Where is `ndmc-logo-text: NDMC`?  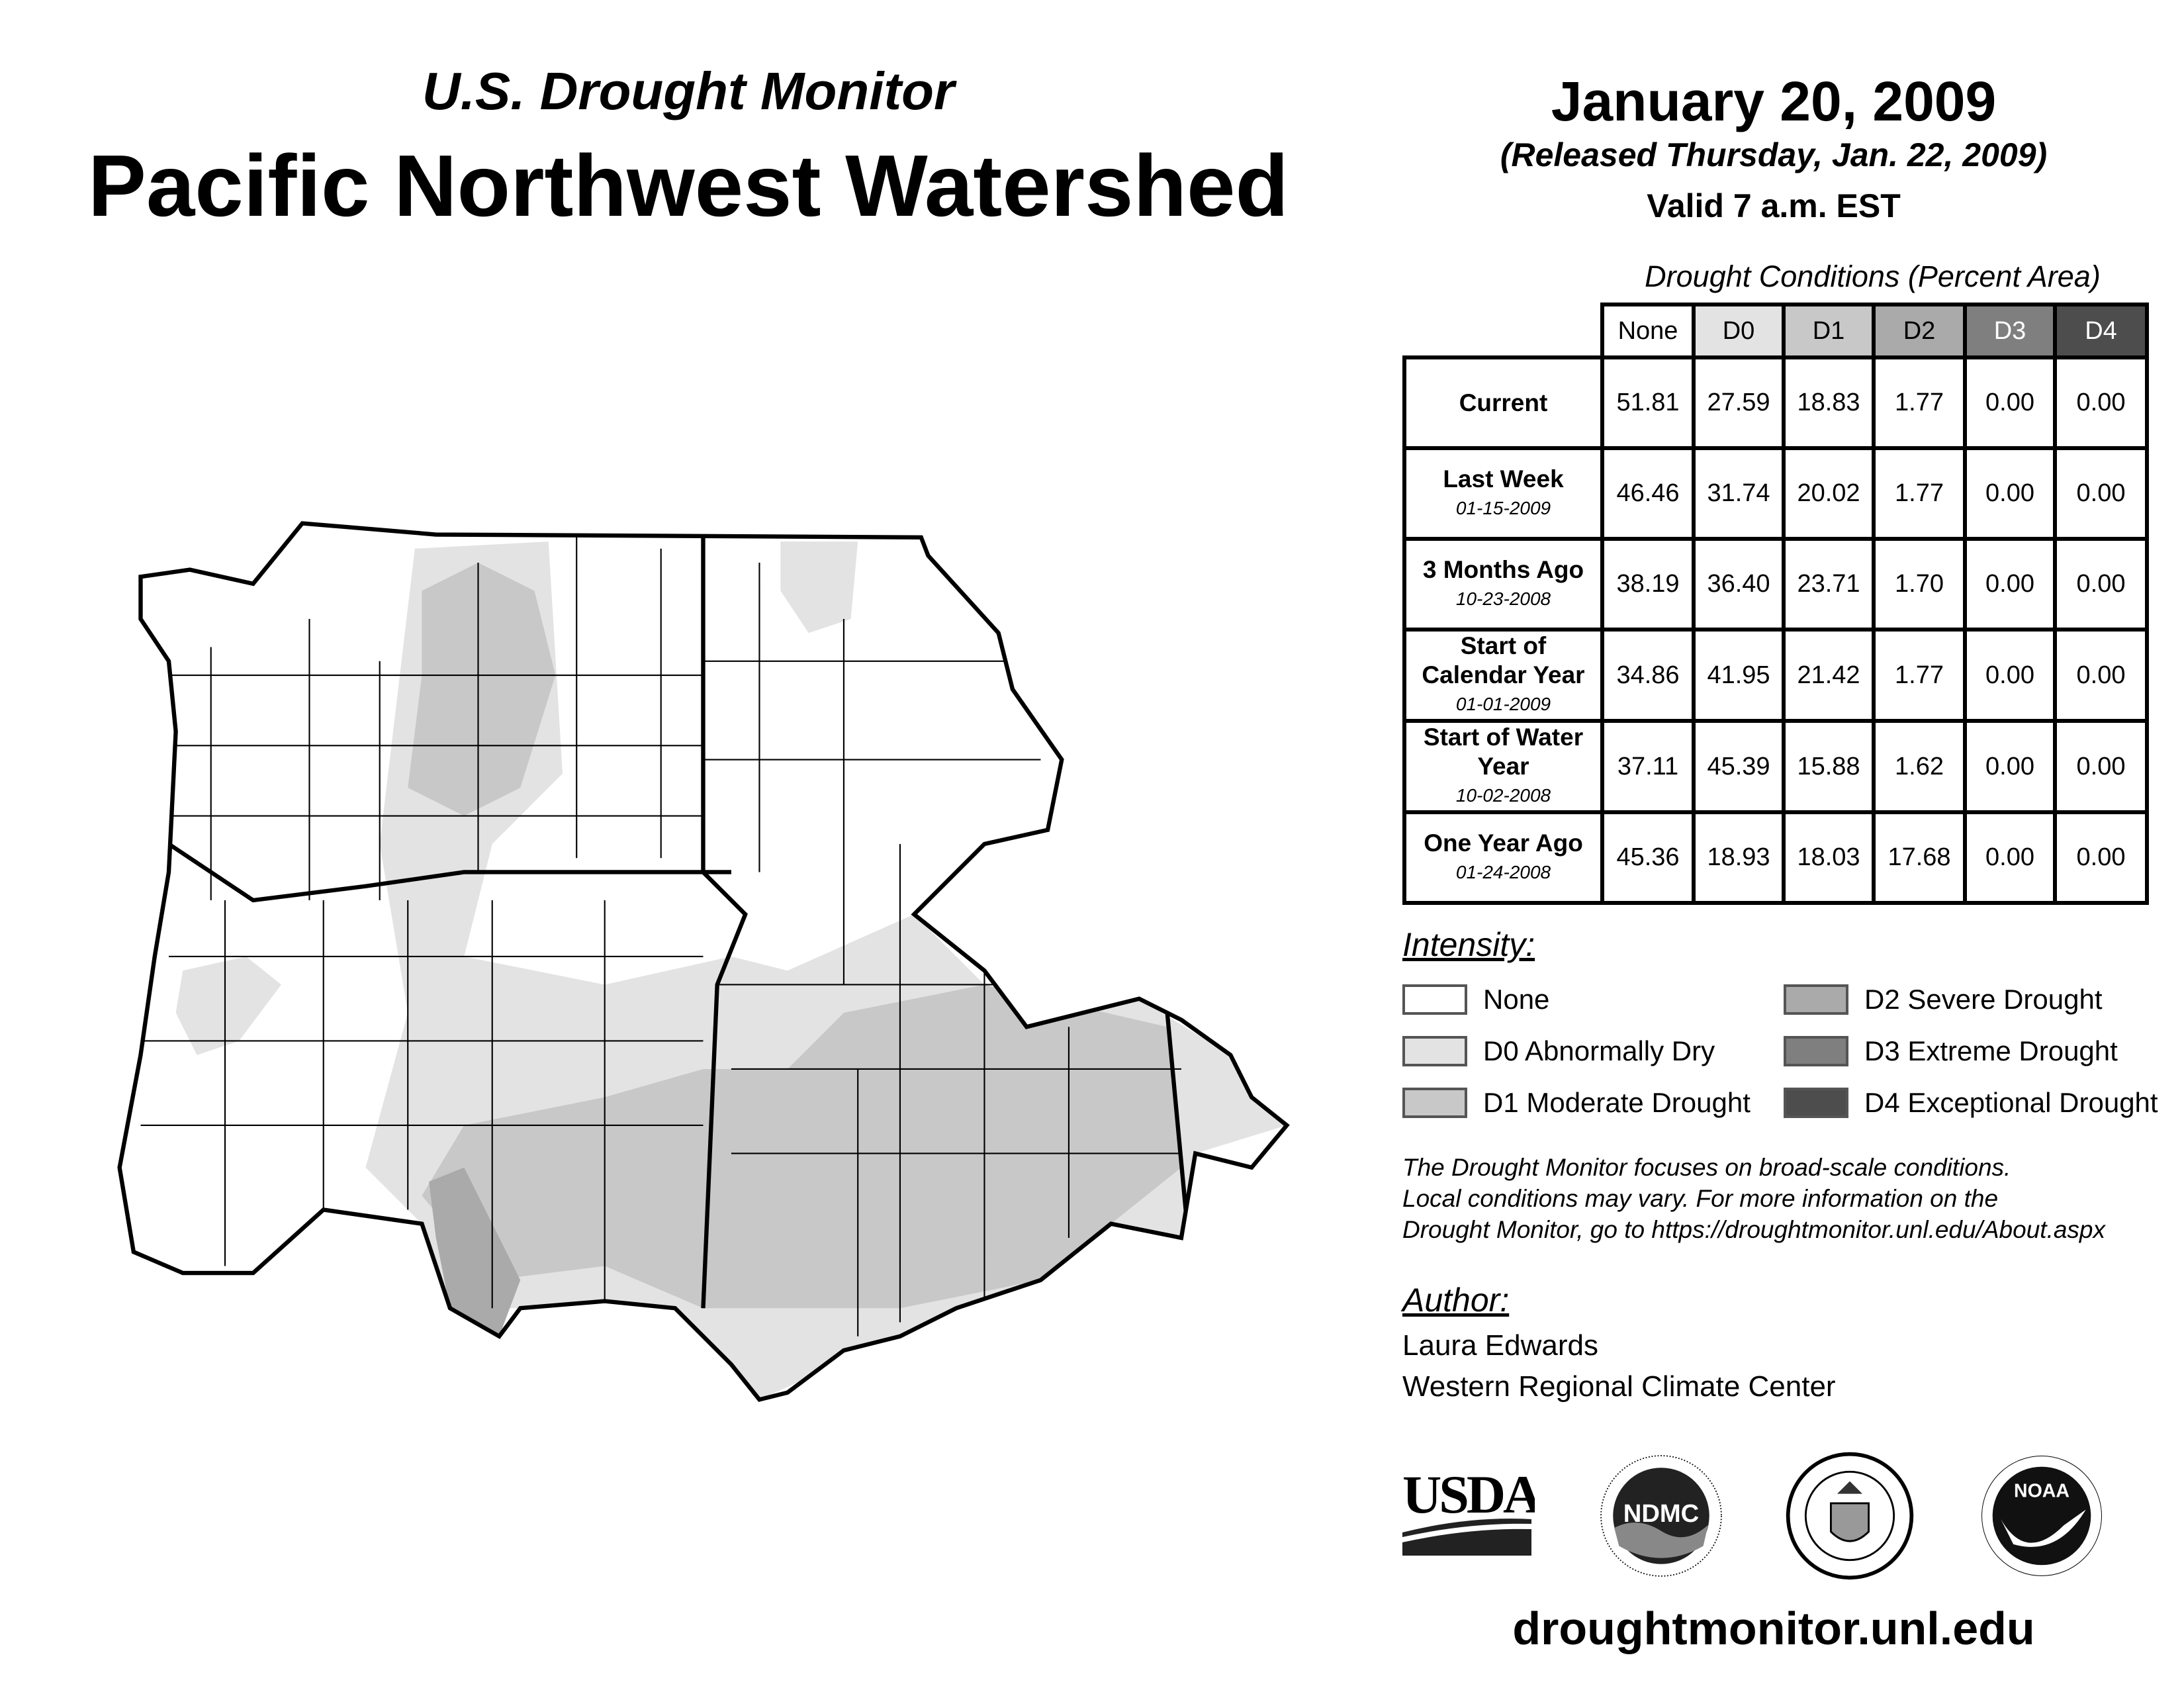 ndmc-logo-text: NDMC is located at coordinates (1661, 1513).